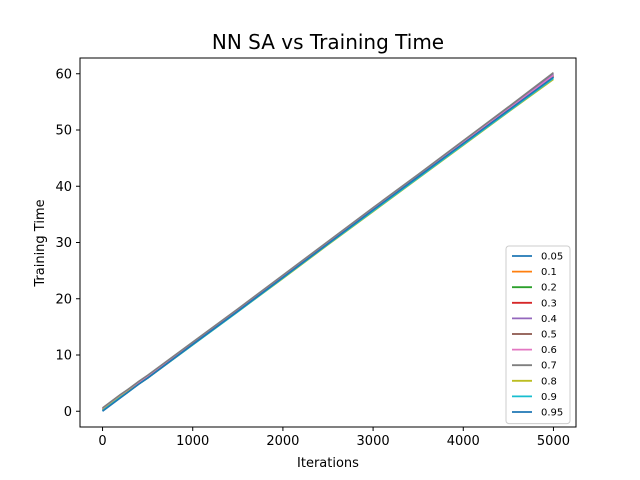  What do you see at coordinates (63, 74) in the screenshot?
I see `y-tick-label: 60` at bounding box center [63, 74].